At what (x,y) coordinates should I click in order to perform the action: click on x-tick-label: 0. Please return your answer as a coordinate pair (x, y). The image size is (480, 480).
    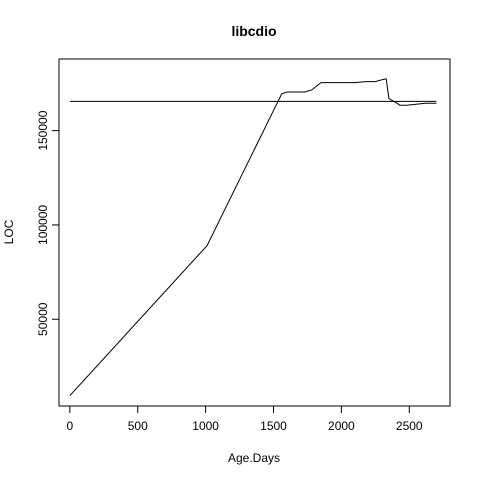
    Looking at the image, I should click on (70, 426).